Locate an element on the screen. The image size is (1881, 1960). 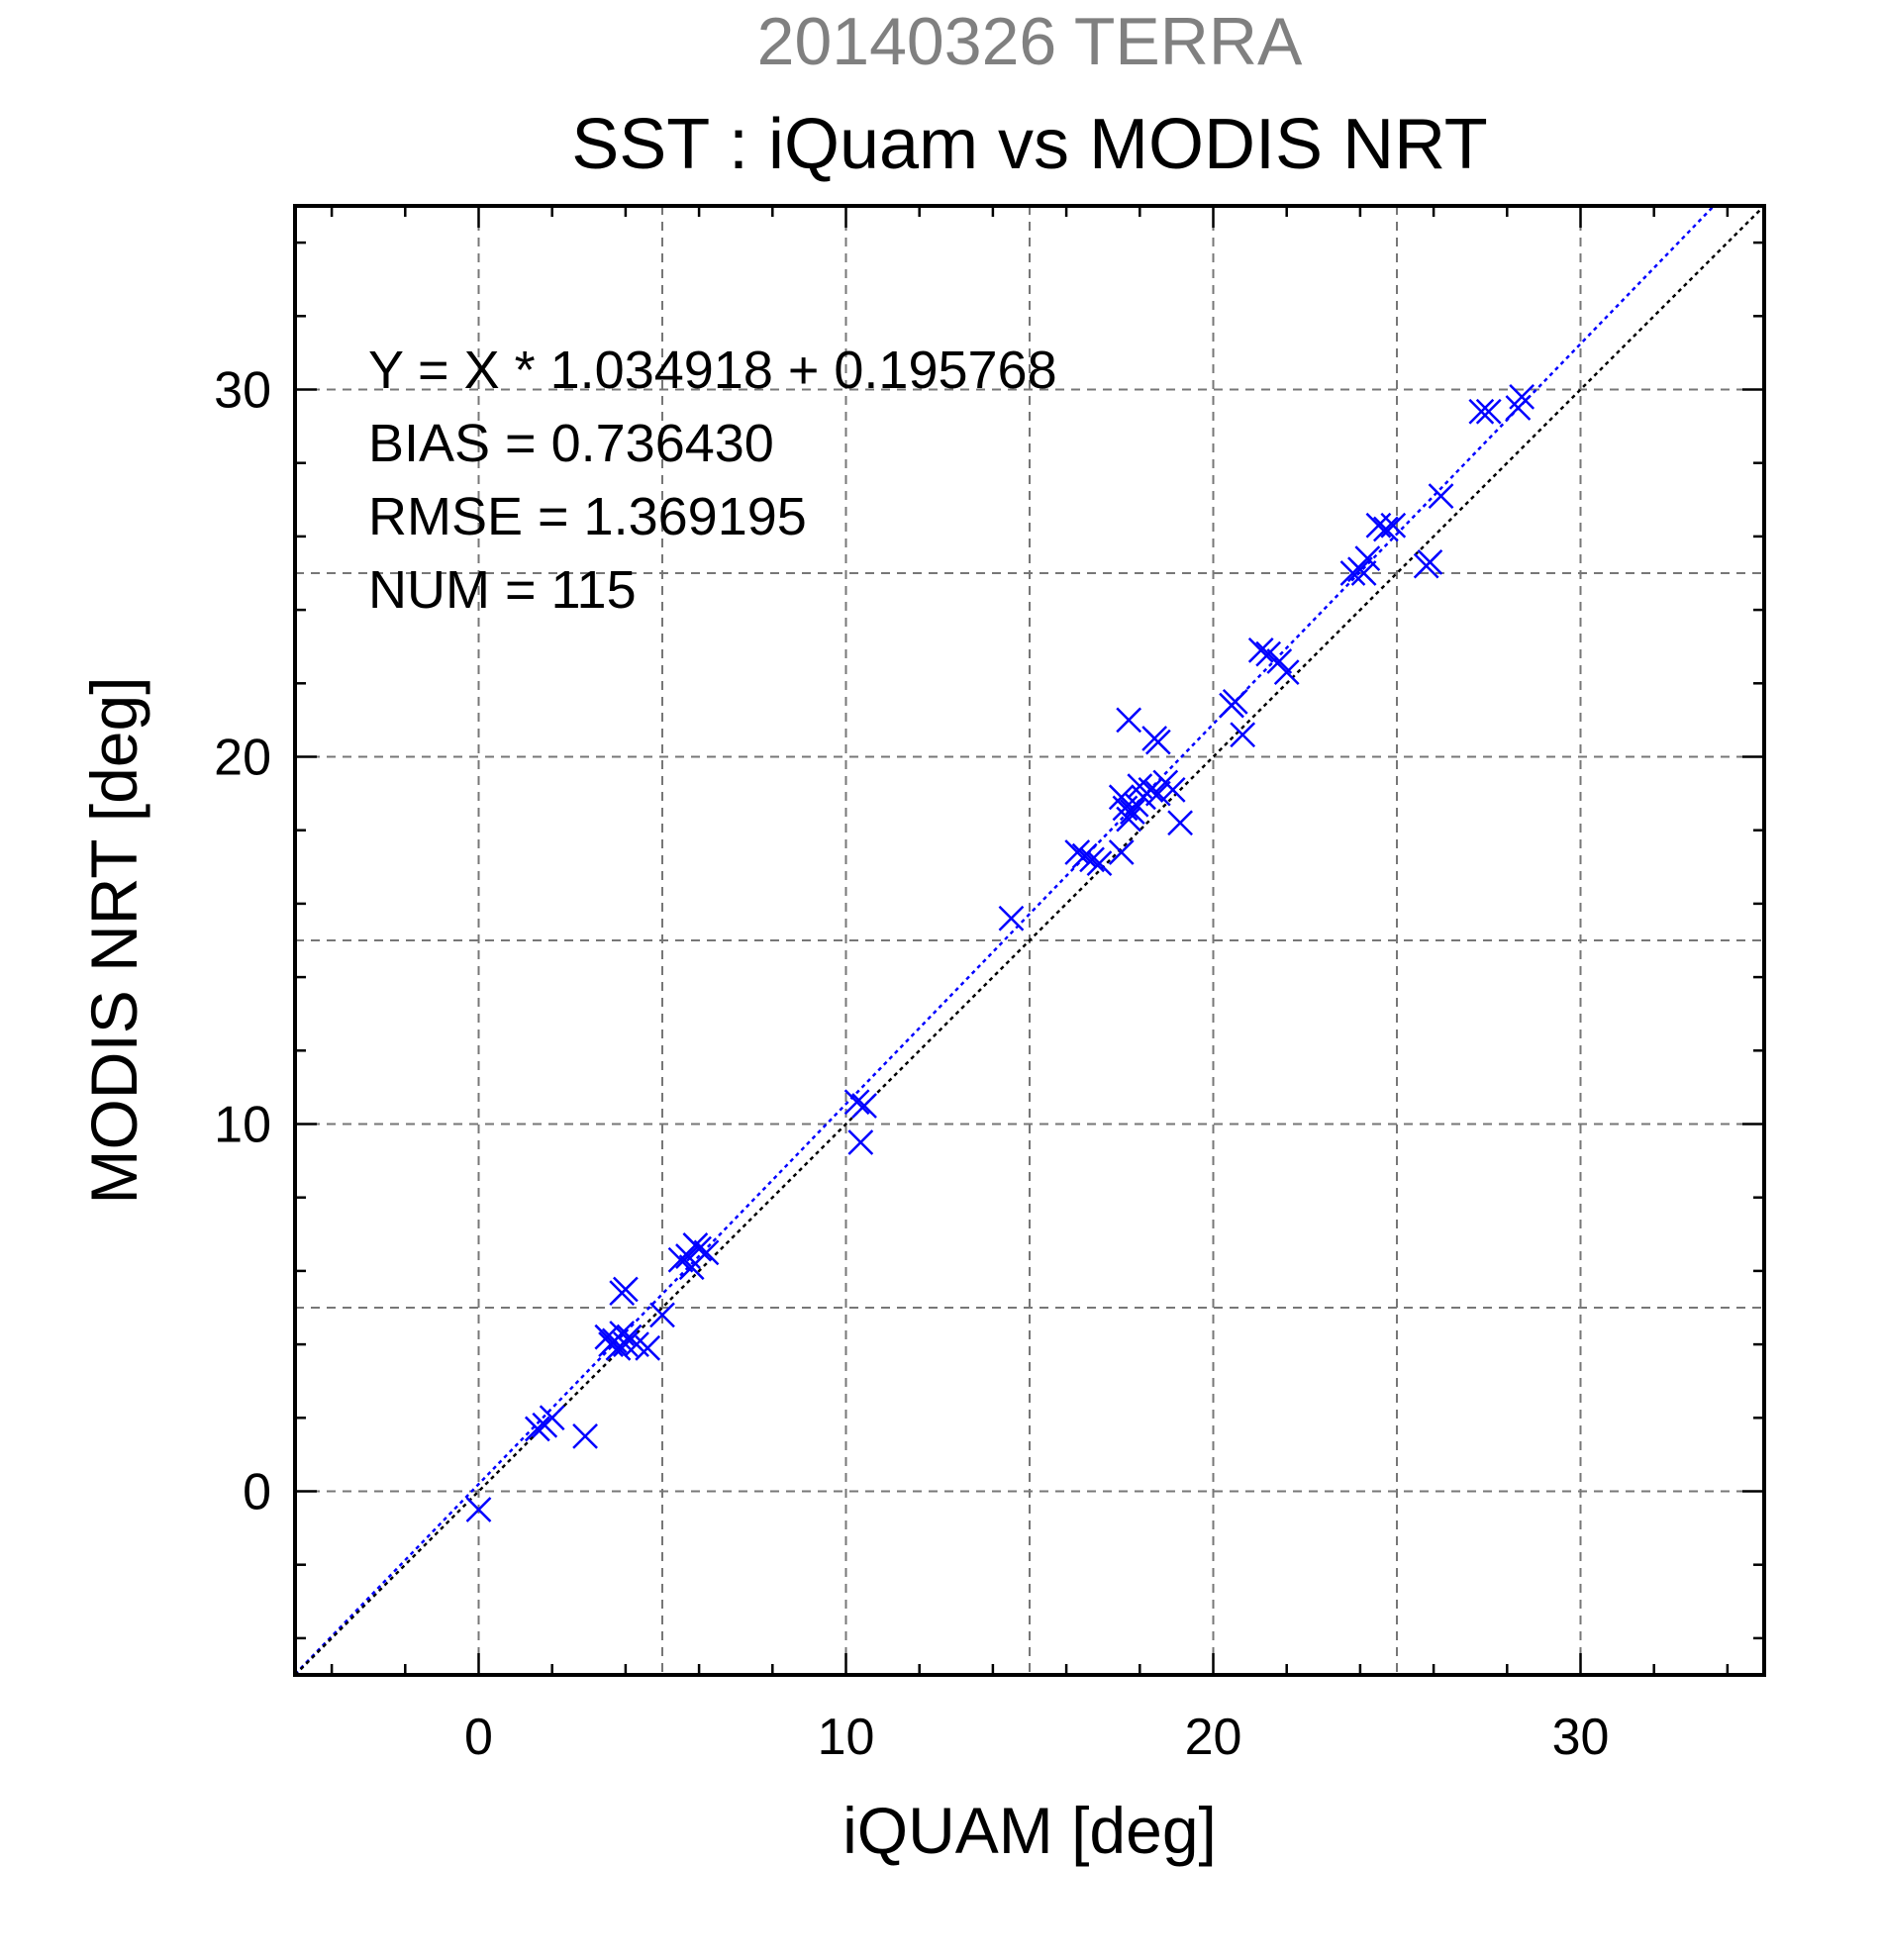
stat-rmse: RMSE = 1.369195 is located at coordinates (587, 516).